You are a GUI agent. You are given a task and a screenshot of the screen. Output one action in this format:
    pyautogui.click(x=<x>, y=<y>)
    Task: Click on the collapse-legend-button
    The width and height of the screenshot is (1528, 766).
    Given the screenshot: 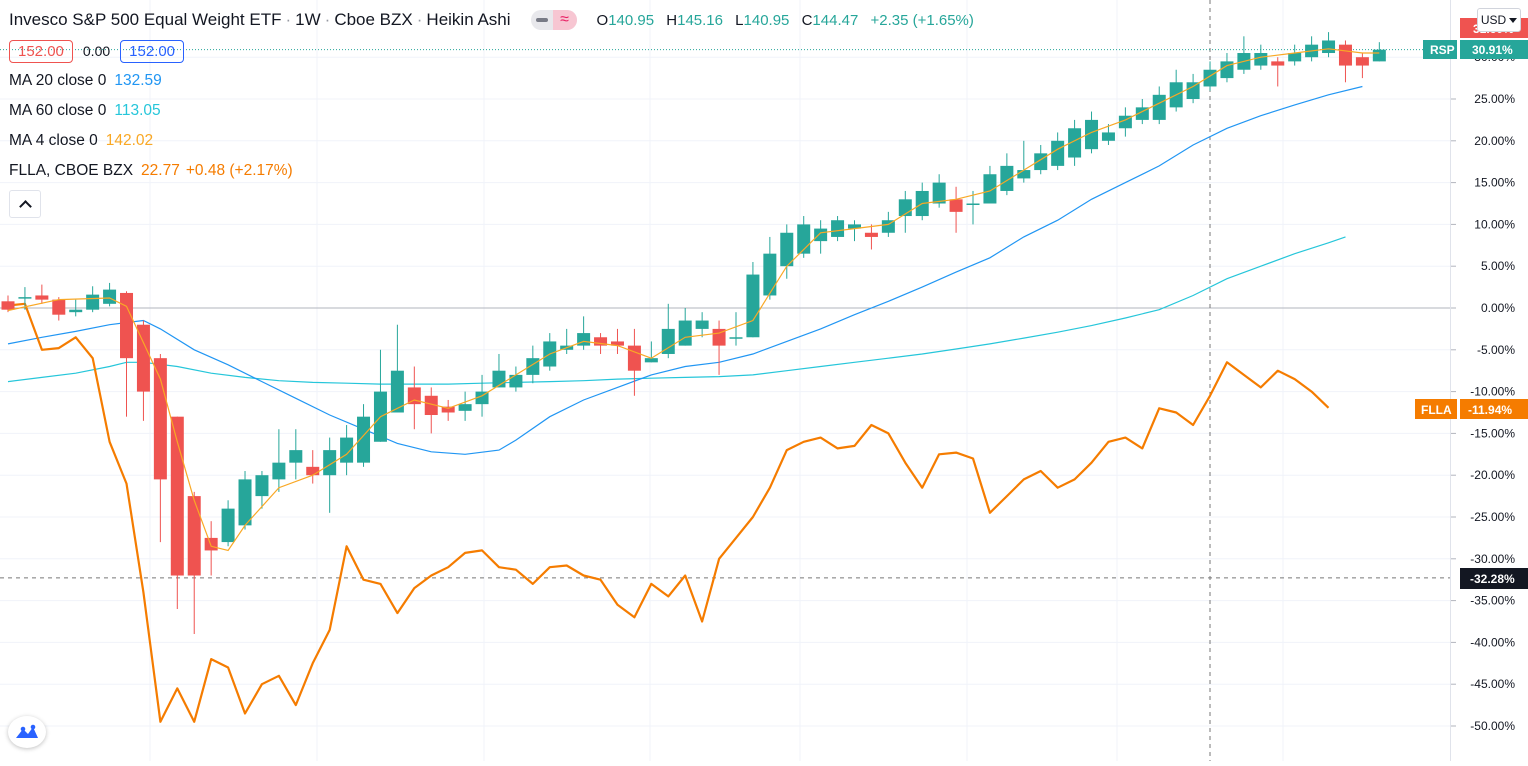 What is the action you would take?
    pyautogui.click(x=25, y=204)
    